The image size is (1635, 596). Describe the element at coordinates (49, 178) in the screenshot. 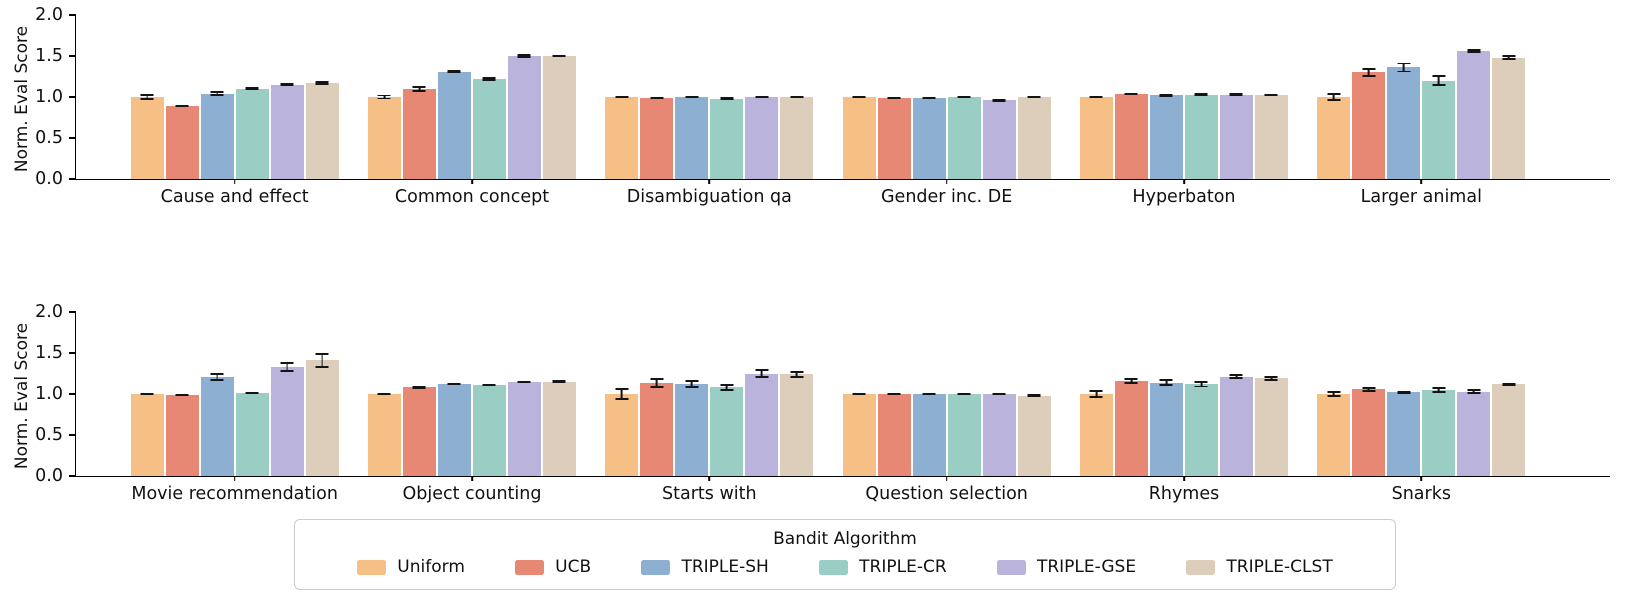

I see `y-tick-label: 0.0` at that location.